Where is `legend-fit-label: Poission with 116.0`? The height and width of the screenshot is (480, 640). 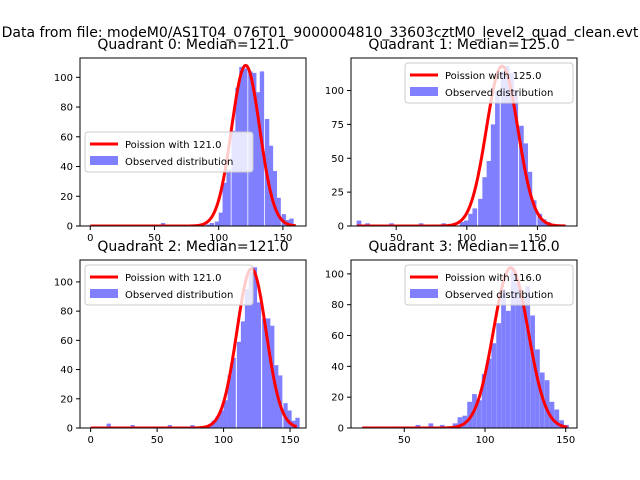 legend-fit-label: Poission with 116.0 is located at coordinates (493, 278).